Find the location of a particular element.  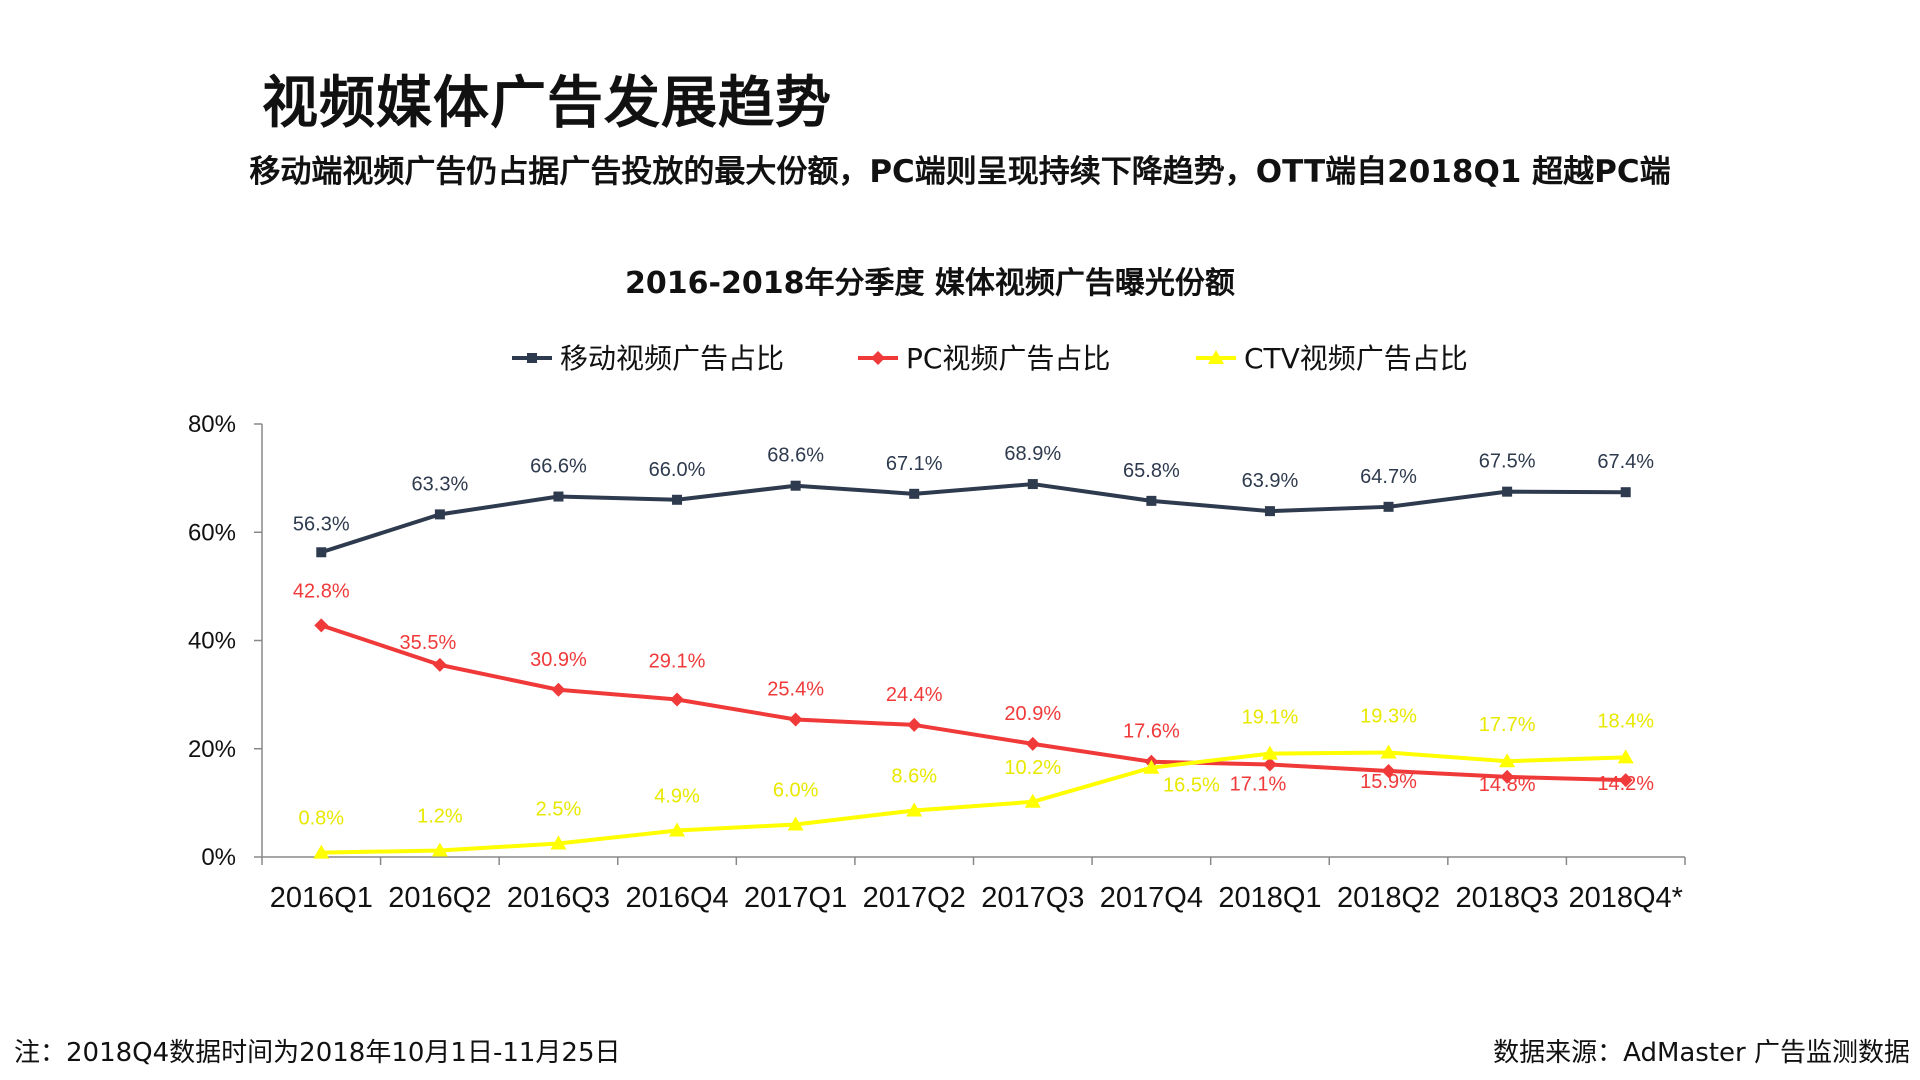

data-label: 17.7% is located at coordinates (1507, 725).